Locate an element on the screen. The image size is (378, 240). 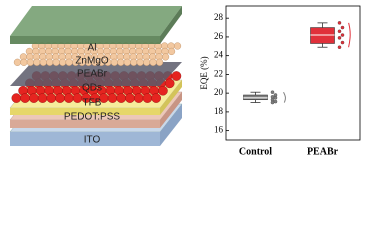
layer-label: ZnMgO is located at coordinates (92, 61).